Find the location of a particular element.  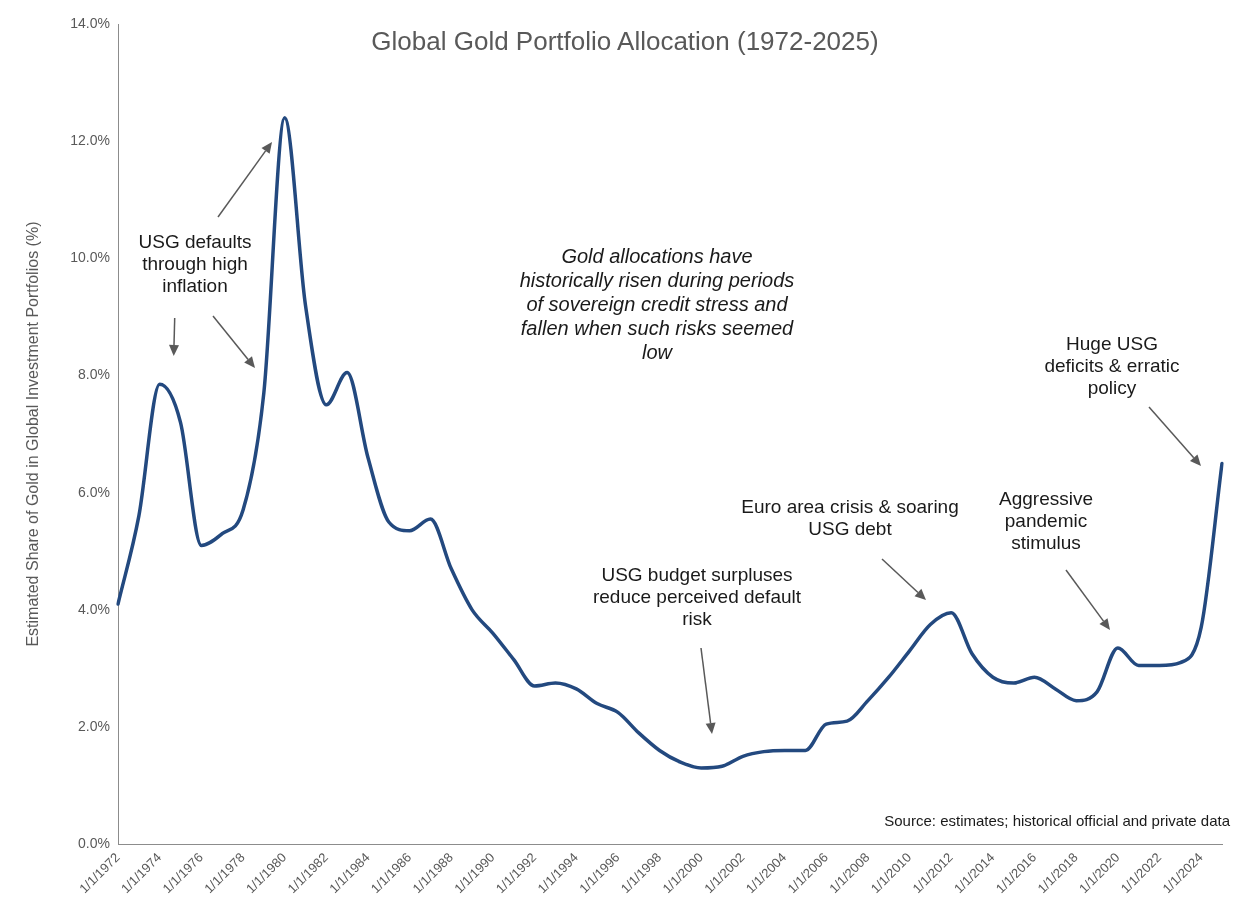

y-tick-label: 14.0% is located at coordinates (90, 22).